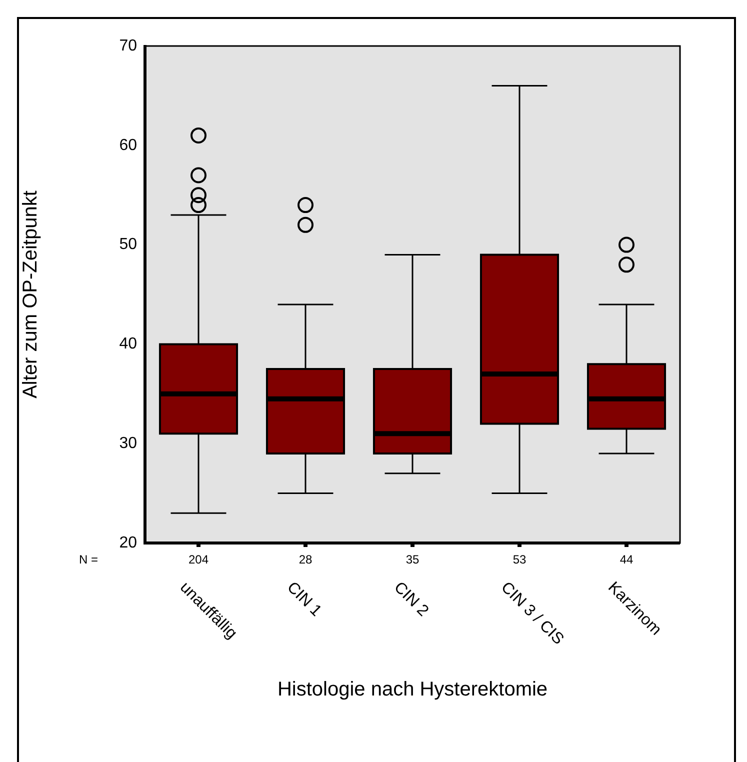  I want to click on y-tick-label: 40, so click(128, 344).